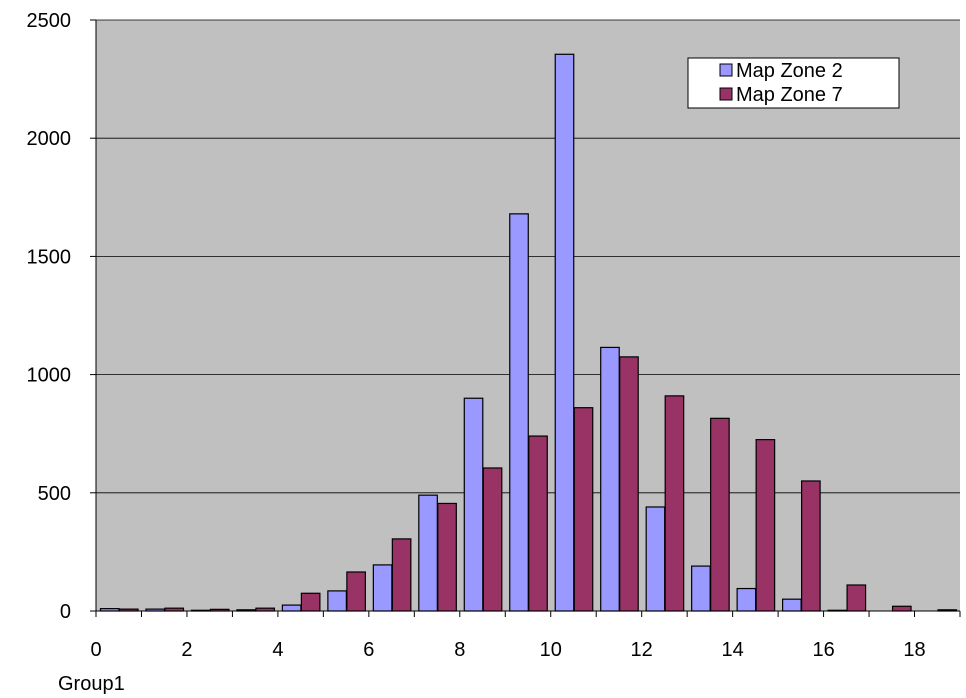 This screenshot has width=966, height=698. I want to click on x-tick-label: 12, so click(642, 650).